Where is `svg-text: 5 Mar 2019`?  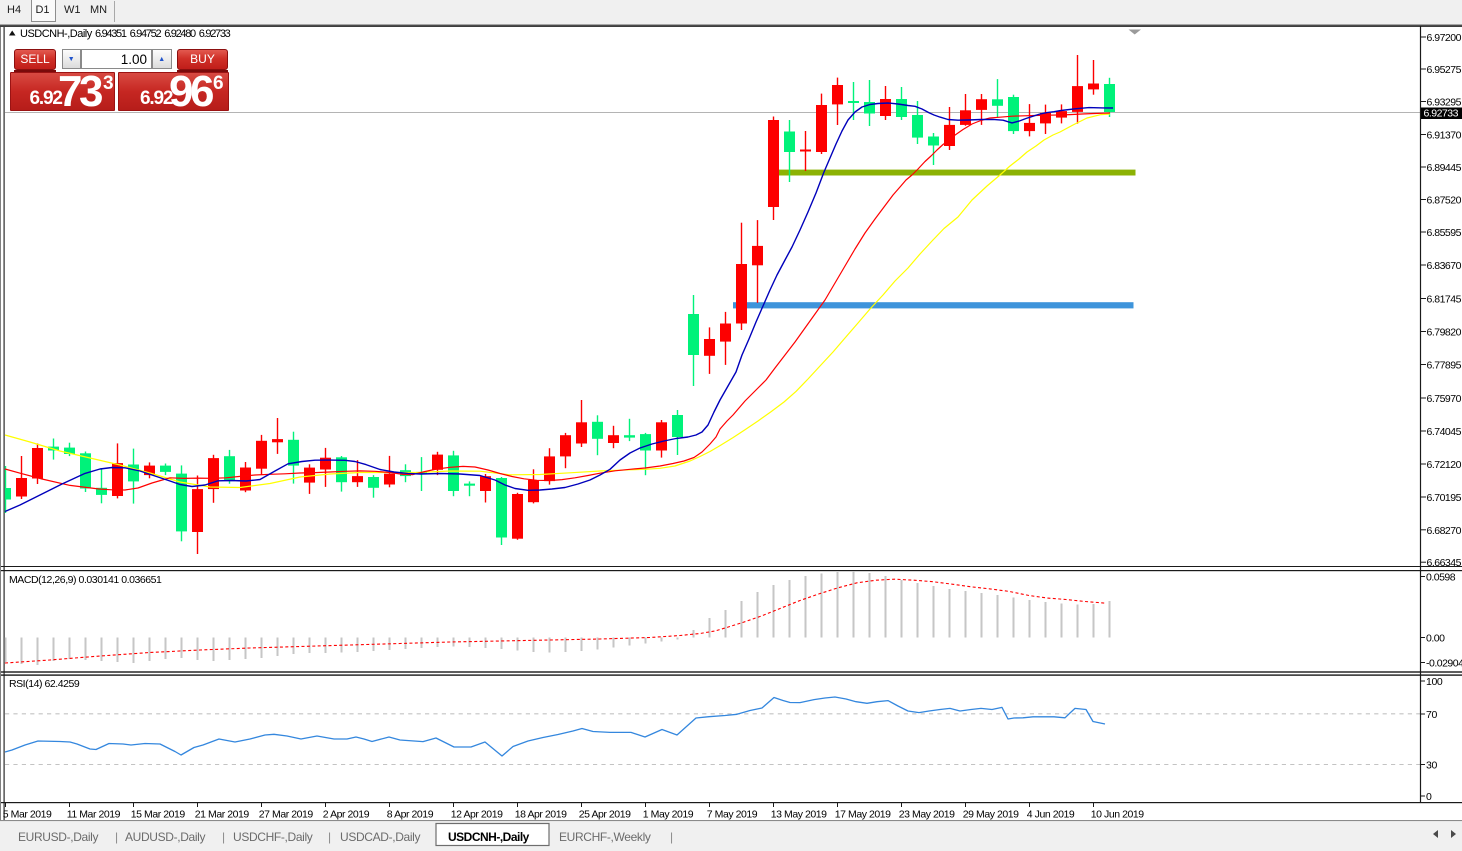 svg-text: 5 Mar 2019 is located at coordinates (27, 815).